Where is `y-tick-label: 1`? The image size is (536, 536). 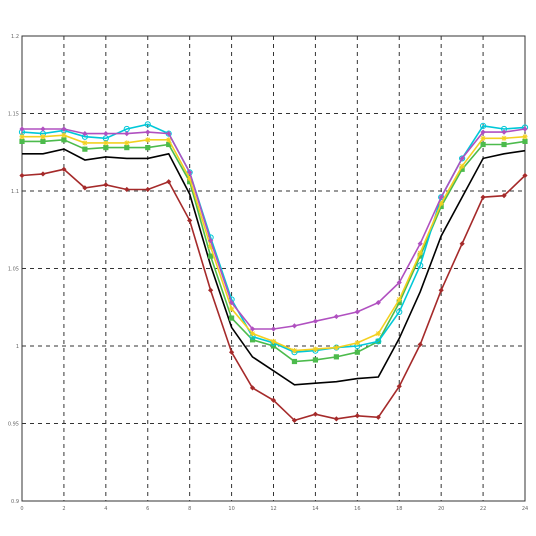
y-tick-label: 1 is located at coordinates (17, 347).